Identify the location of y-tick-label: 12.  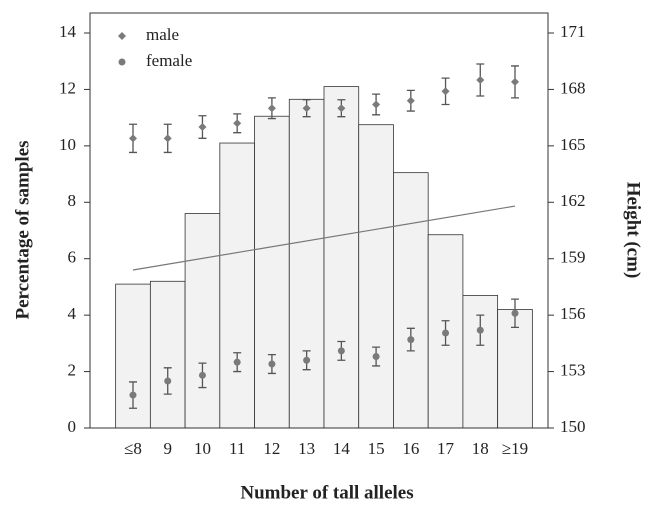
(67, 87).